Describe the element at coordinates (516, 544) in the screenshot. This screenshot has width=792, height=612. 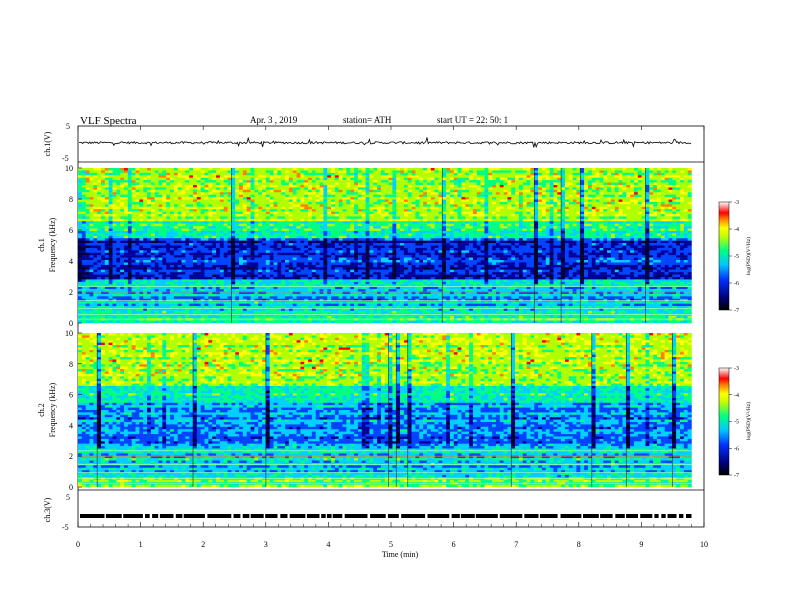
I see `time-axis-tick-label: 7` at that location.